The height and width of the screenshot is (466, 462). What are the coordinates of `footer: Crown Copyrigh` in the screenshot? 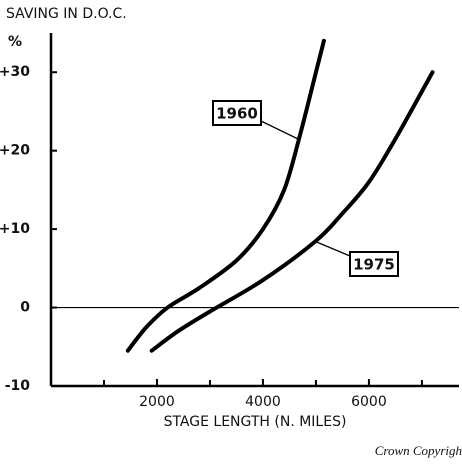 It's located at (418, 450).